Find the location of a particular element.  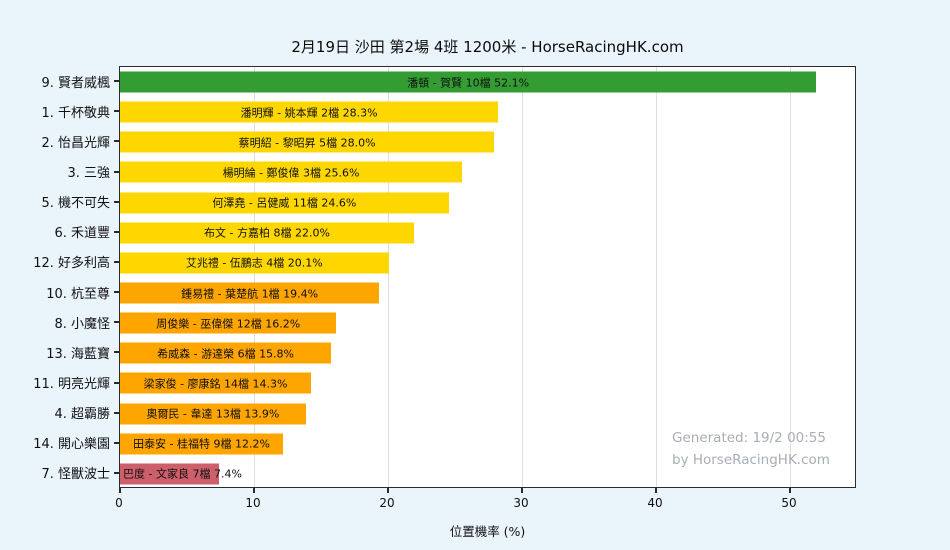

bar-label: 希威森 - 游達榮 6檔 15.8% is located at coordinates (226, 354).